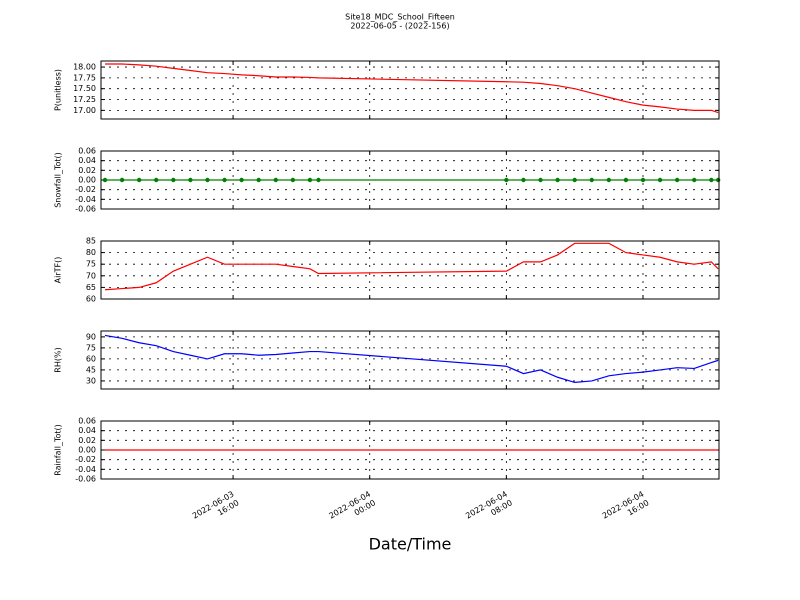 This screenshot has width=800, height=600. Describe the element at coordinates (91, 275) in the screenshot. I see `y-tick-label: 70` at that location.